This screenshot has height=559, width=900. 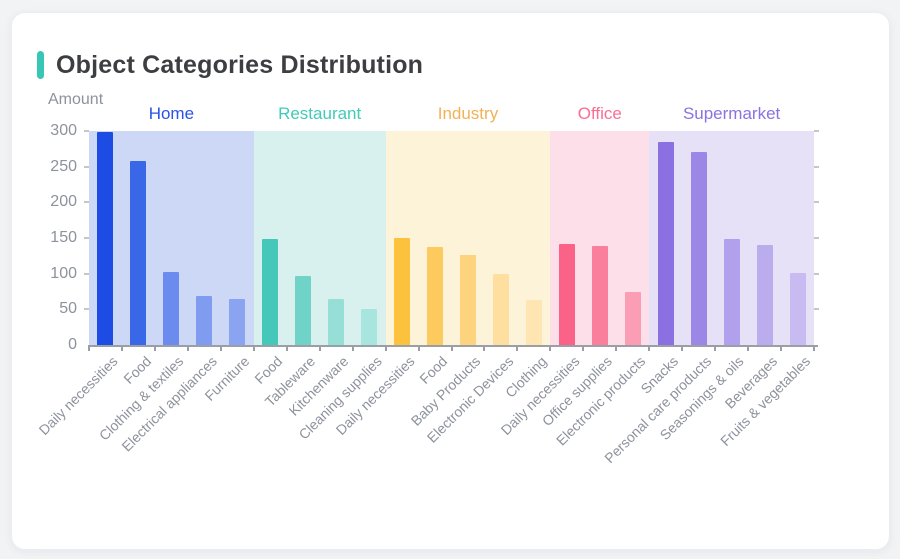 I want to click on bar-industry-baby-products, so click(x=467, y=300).